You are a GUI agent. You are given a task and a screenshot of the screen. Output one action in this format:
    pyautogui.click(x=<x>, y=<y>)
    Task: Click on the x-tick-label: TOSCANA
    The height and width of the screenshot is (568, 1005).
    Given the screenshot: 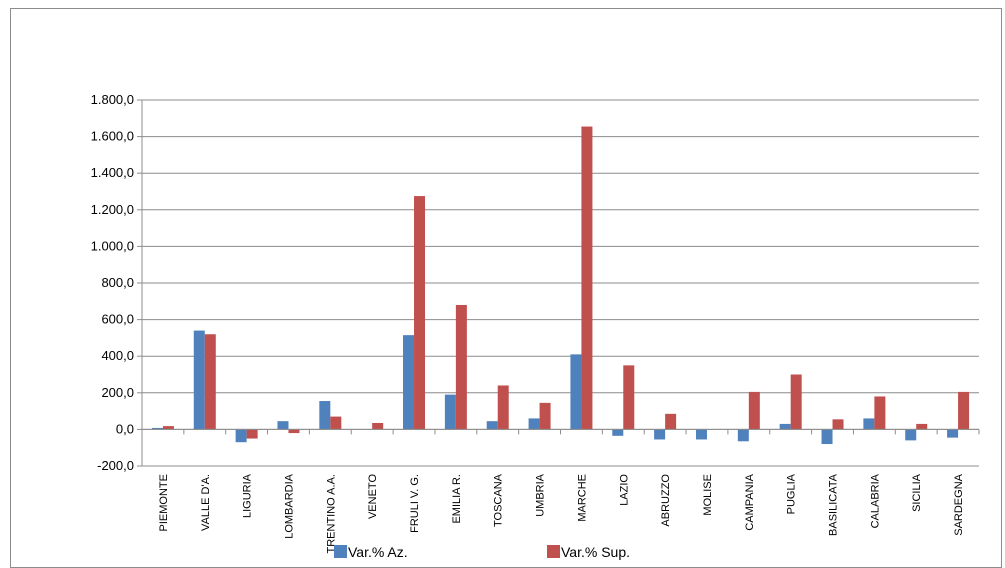 What is the action you would take?
    pyautogui.click(x=499, y=500)
    